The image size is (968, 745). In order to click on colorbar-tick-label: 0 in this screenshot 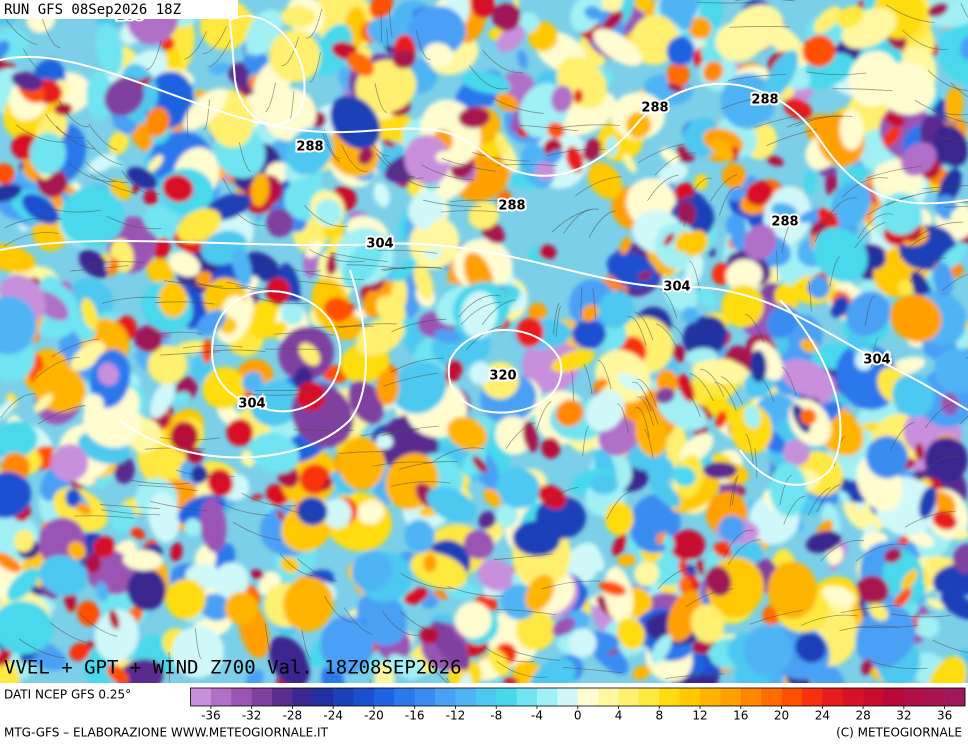, I will do `click(578, 716)`.